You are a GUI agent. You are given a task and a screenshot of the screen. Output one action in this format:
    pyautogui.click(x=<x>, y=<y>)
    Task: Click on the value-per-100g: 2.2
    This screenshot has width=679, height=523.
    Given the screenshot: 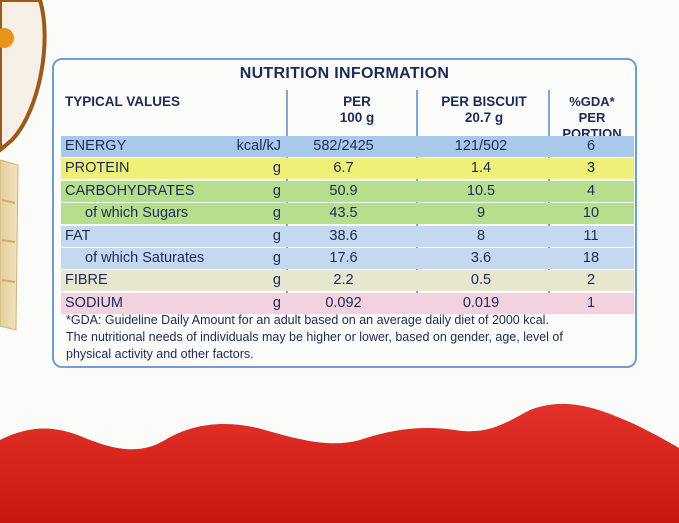 What is the action you would take?
    pyautogui.click(x=343, y=280)
    